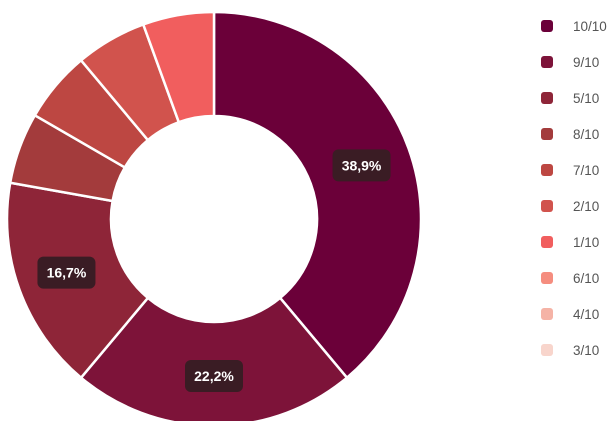  I want to click on data-label: 16,7%, so click(66, 272).